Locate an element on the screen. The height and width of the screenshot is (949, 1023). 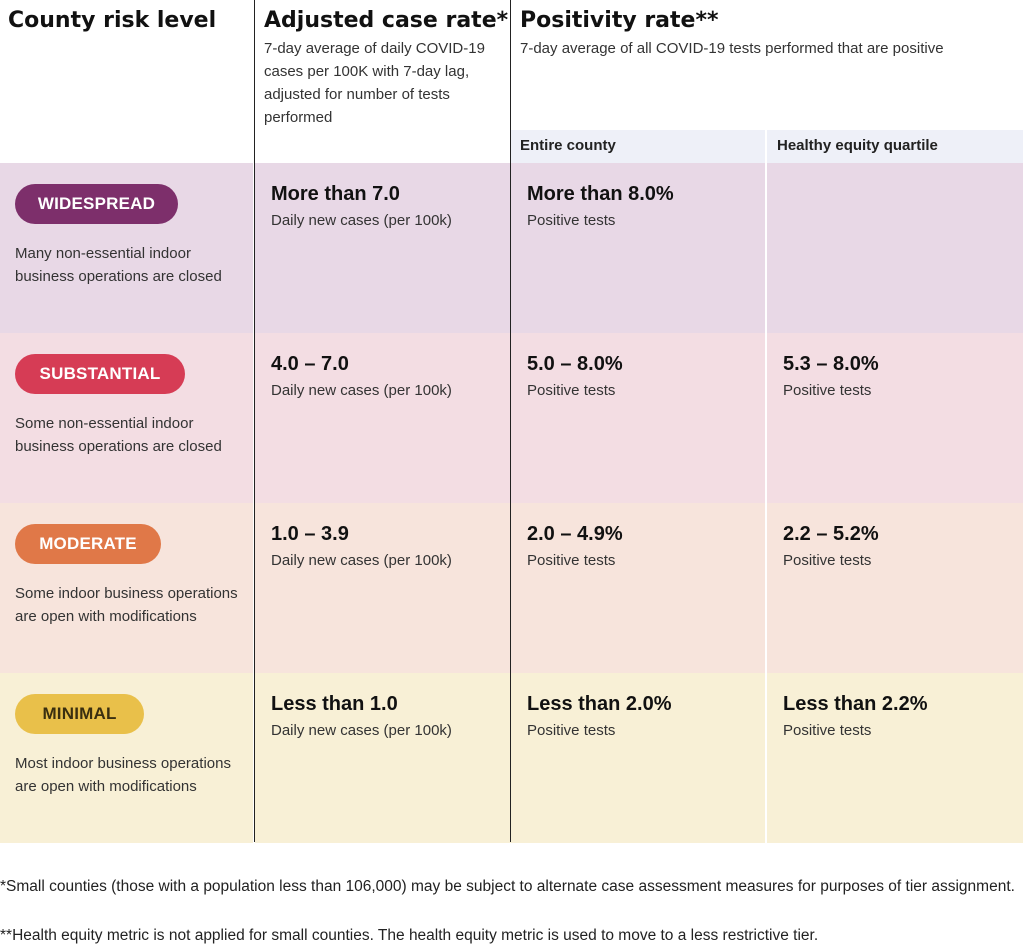
equity-positivity-value: 5.3 – 8.0% is located at coordinates (831, 364).